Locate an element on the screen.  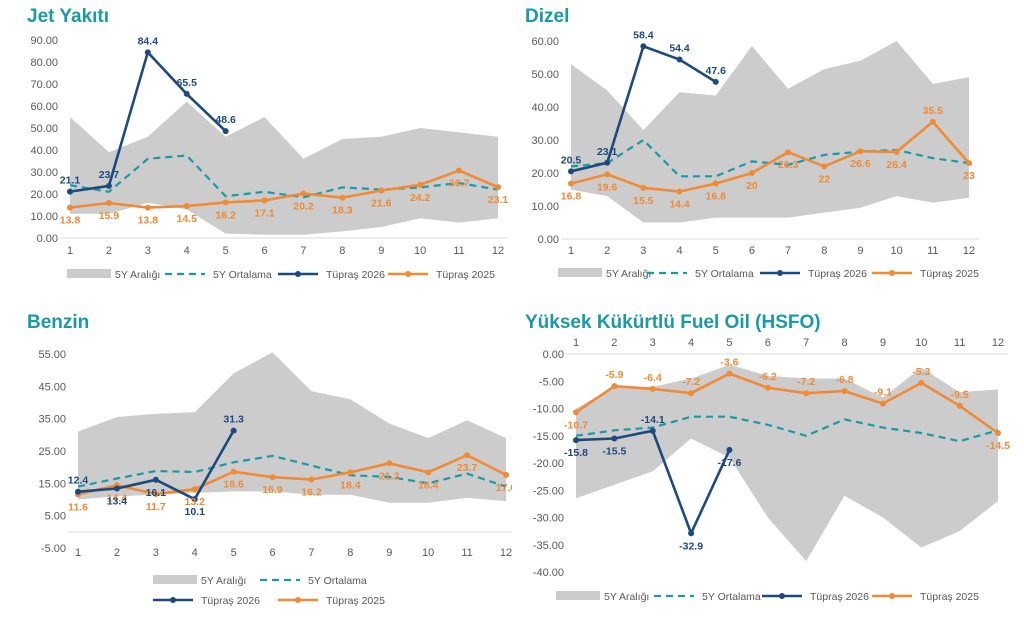
tupras-2025-data-label: 26.6 is located at coordinates (860, 164).